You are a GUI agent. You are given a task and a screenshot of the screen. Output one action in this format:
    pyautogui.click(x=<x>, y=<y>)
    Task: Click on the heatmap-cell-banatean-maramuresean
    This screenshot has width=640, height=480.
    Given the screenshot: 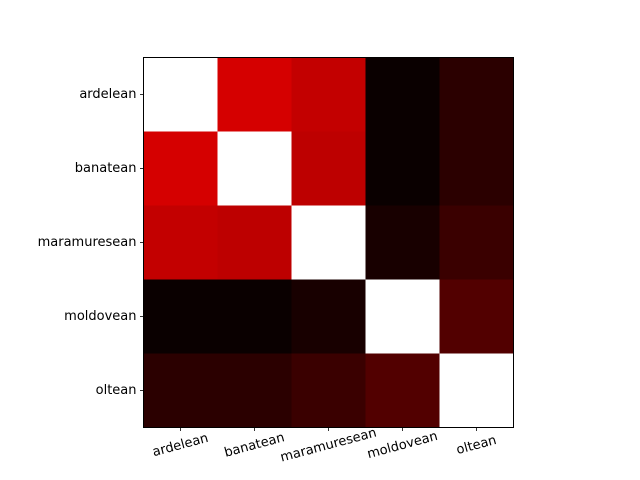 What is the action you would take?
    pyautogui.click(x=328, y=168)
    